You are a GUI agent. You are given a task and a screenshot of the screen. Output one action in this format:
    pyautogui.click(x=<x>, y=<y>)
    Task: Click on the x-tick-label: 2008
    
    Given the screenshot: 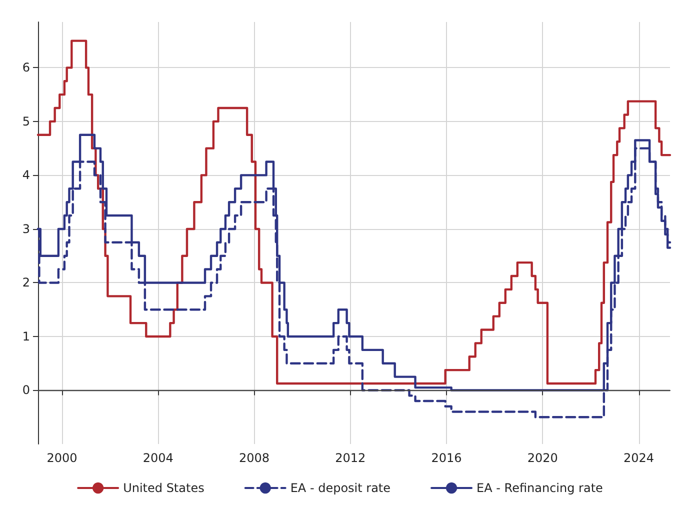 What is the action you would take?
    pyautogui.click(x=254, y=458)
    